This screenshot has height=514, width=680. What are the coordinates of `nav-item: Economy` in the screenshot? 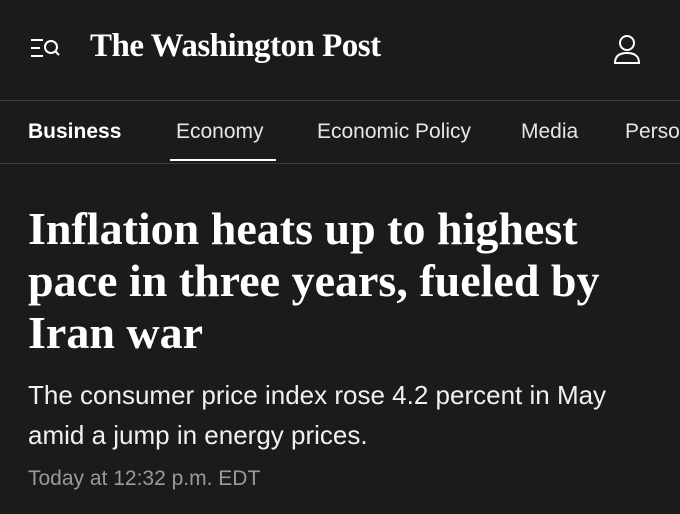 It's located at (220, 131).